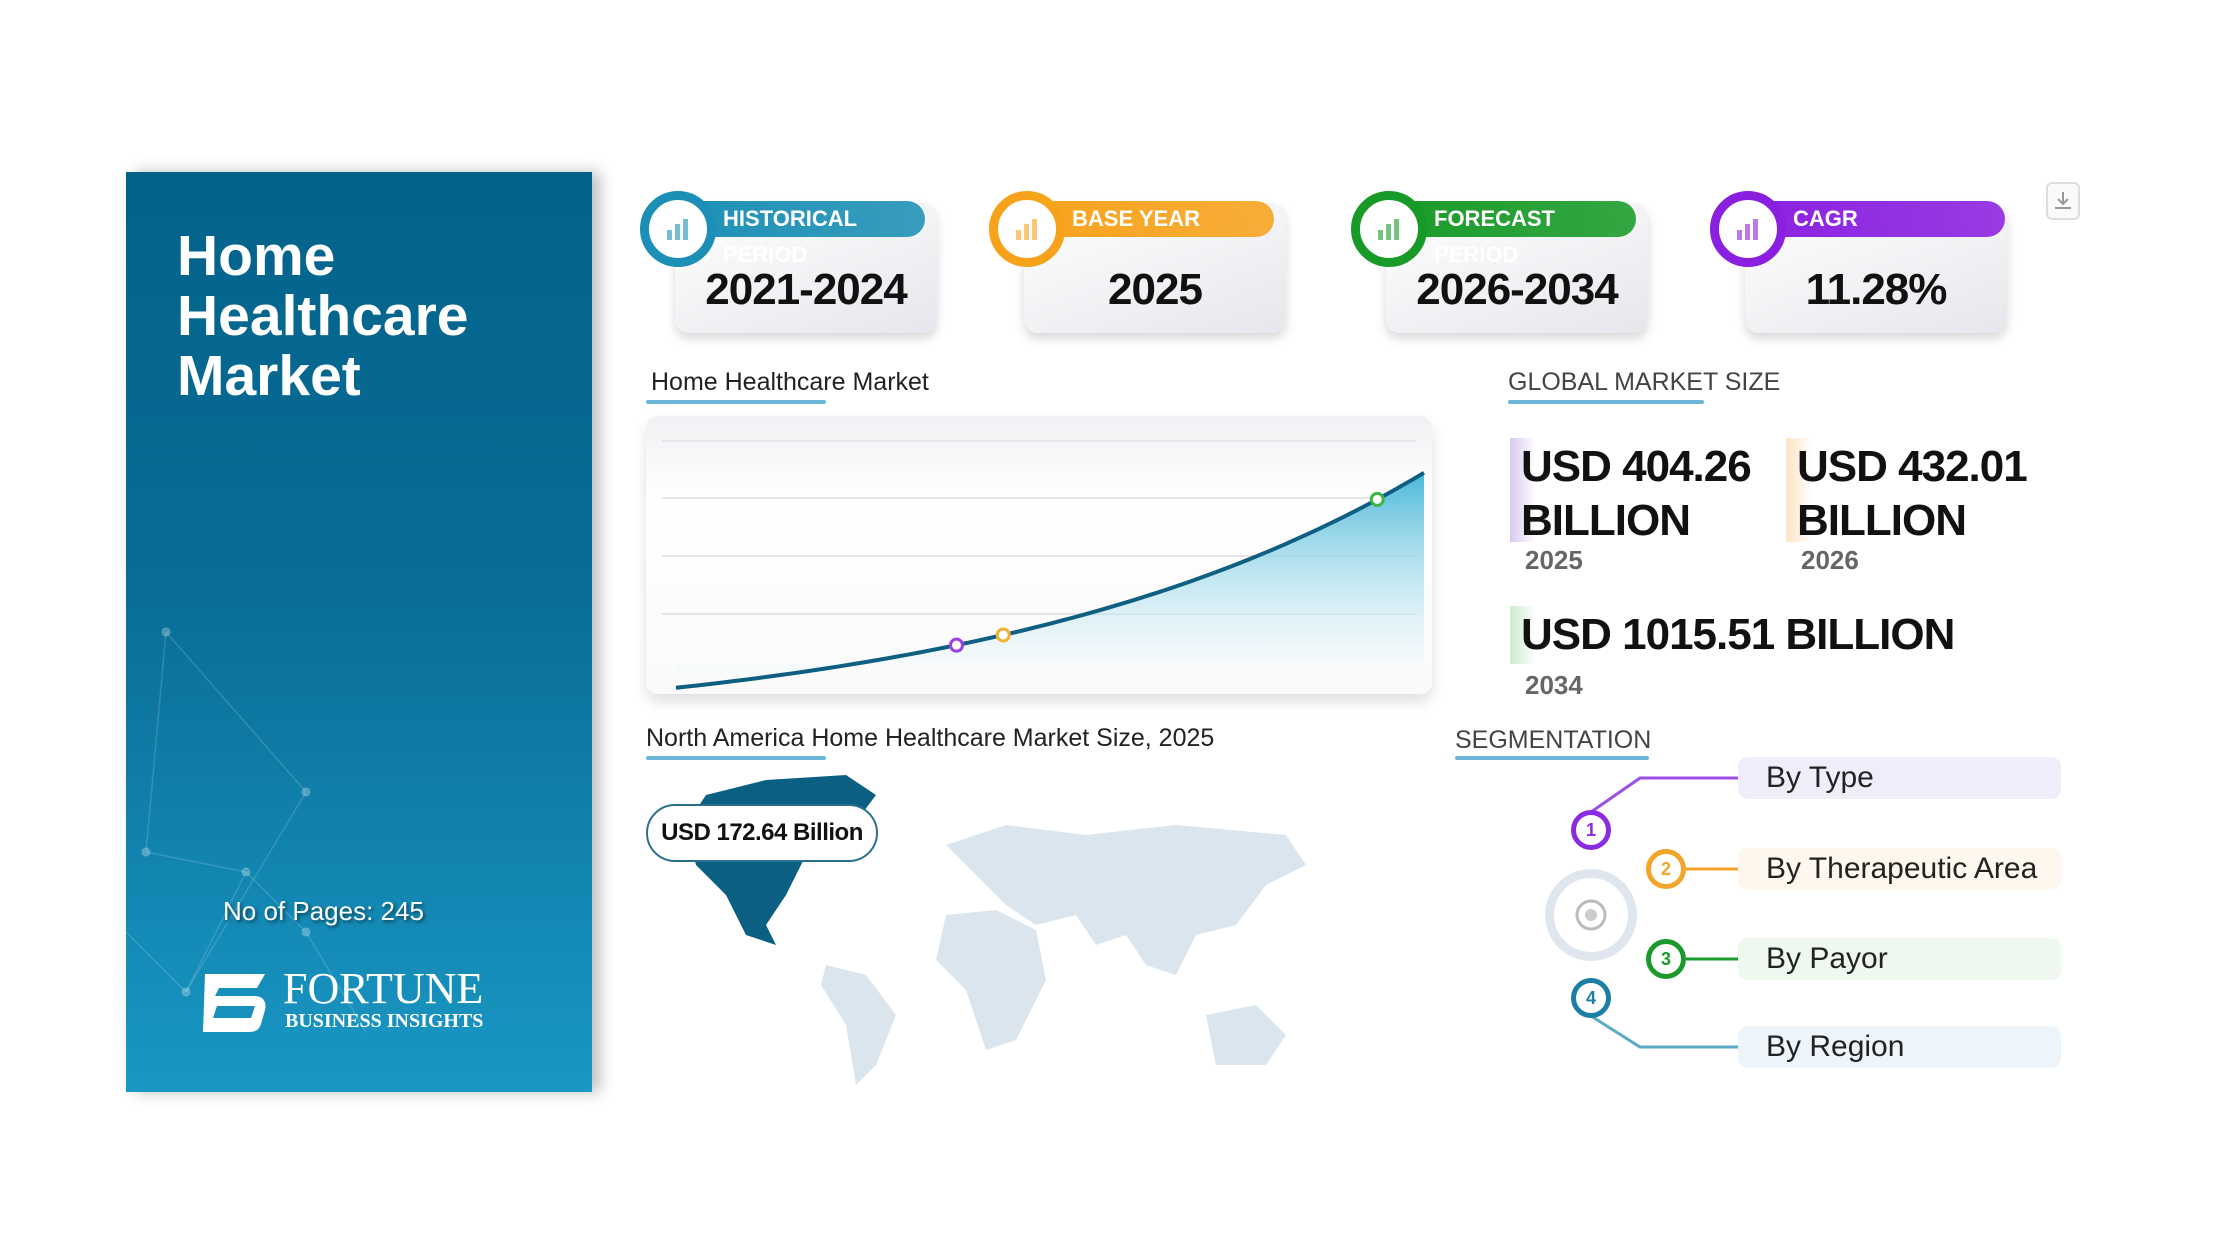 This screenshot has width=2240, height=1260. I want to click on region-callout: USD 172.64 Billion, so click(762, 833).